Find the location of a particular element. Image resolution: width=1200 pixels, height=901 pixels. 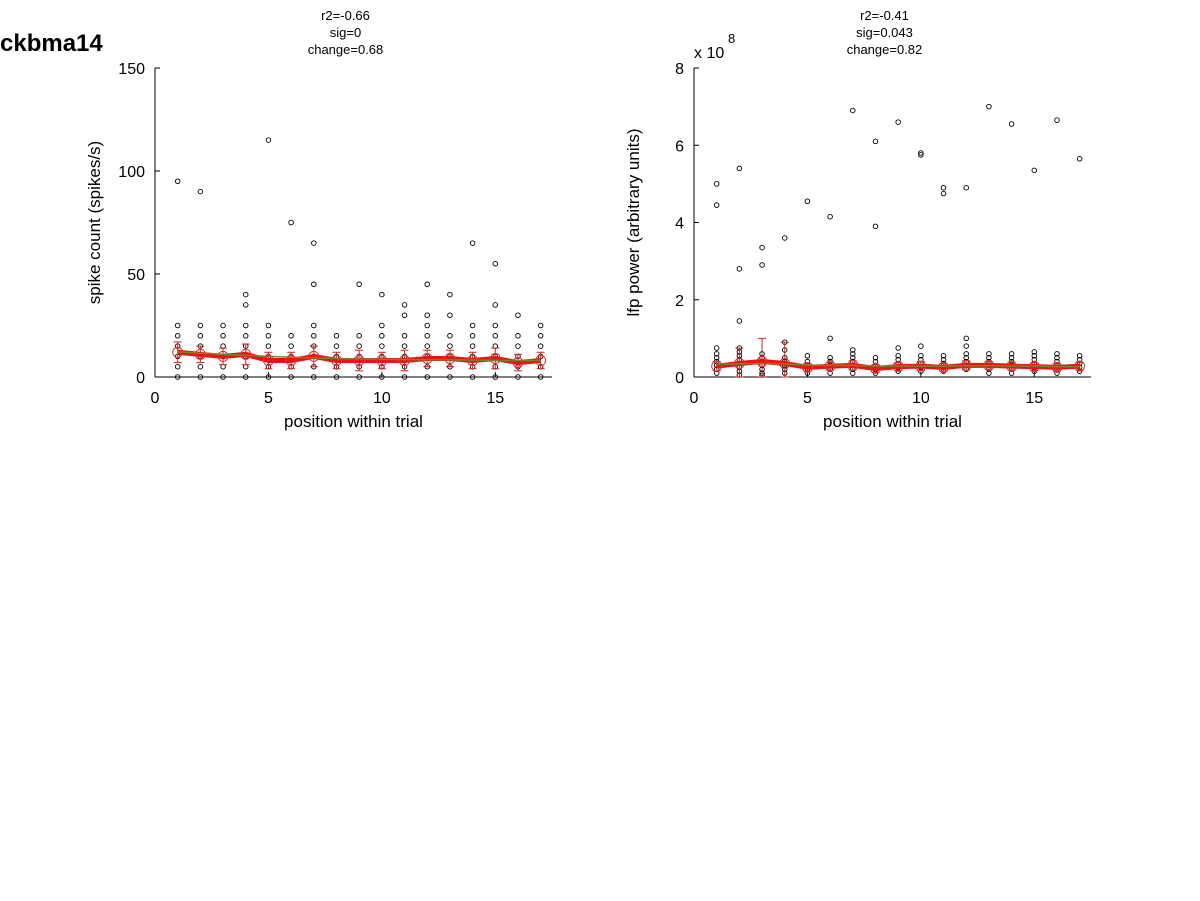

stat-line: sig=0 is located at coordinates (345, 32).